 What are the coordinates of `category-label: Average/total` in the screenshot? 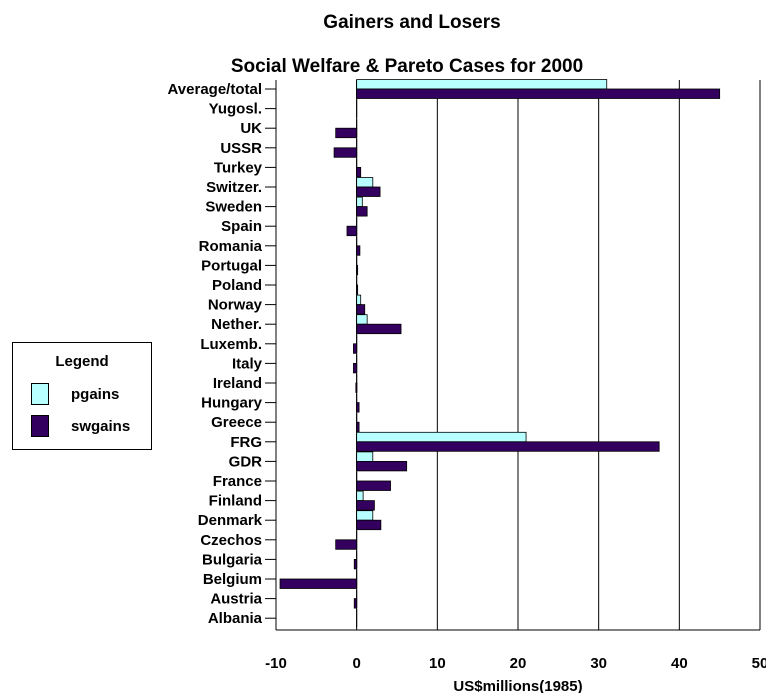 It's located at (215, 89).